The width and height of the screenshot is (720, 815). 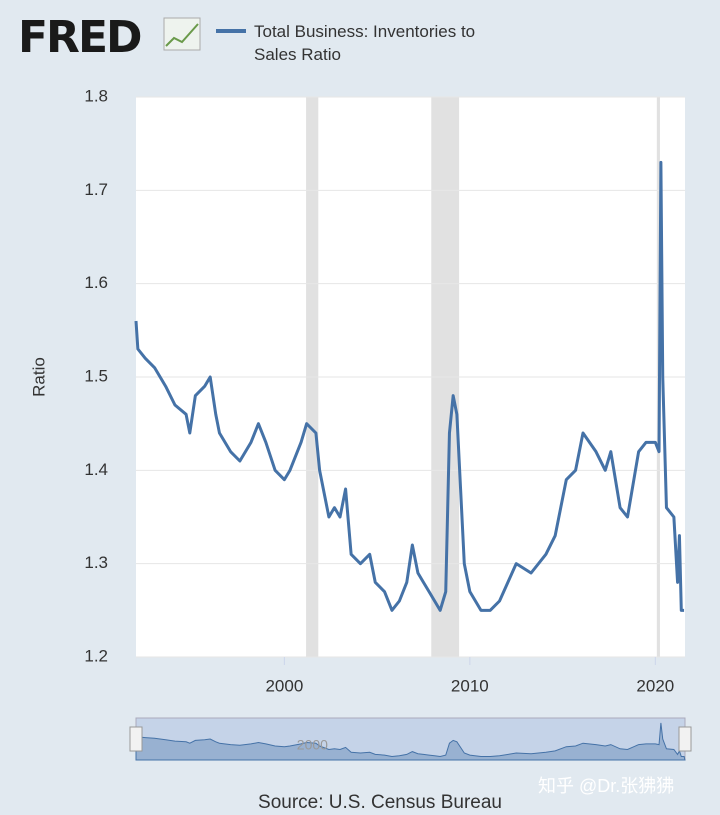 I want to click on watermark: 知乎 @Dr.张狒狒, so click(x=606, y=786).